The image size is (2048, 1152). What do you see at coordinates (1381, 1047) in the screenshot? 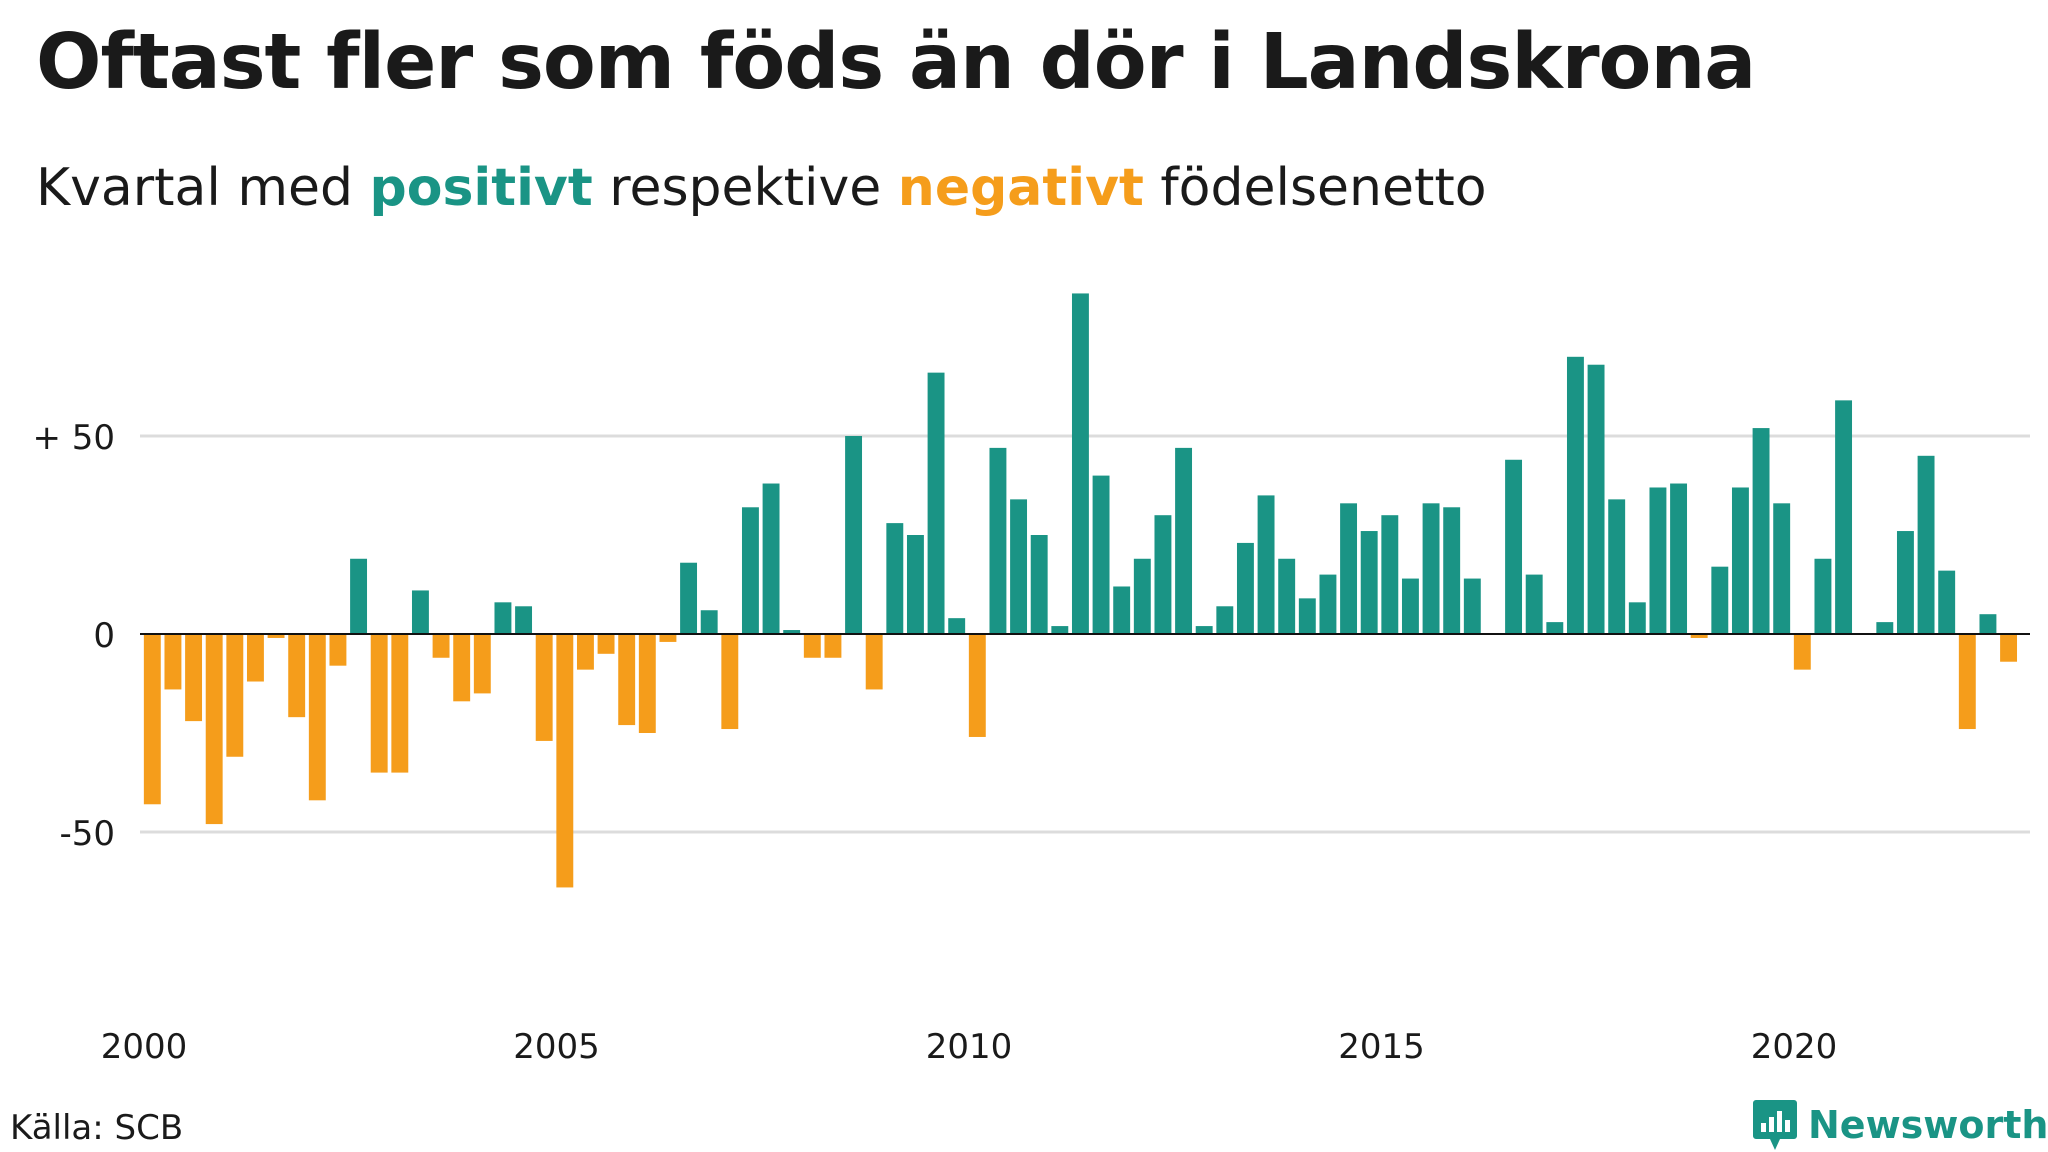
I see `x-tick-label: 2015` at bounding box center [1381, 1047].